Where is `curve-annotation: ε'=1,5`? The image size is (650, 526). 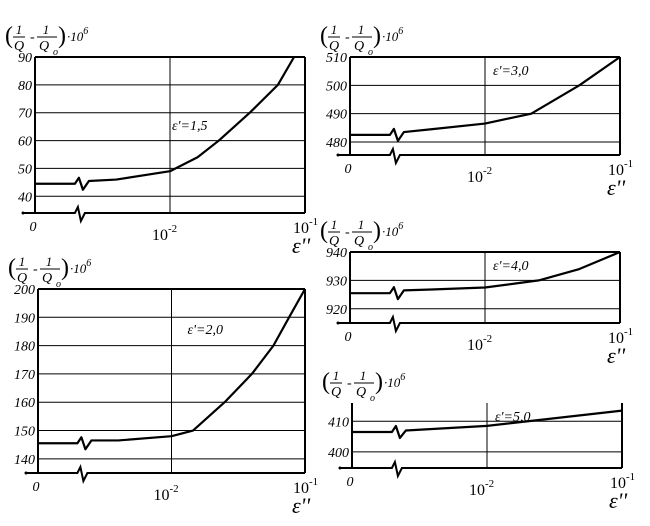
curve-annotation: ε'=1,5 is located at coordinates (189, 126).